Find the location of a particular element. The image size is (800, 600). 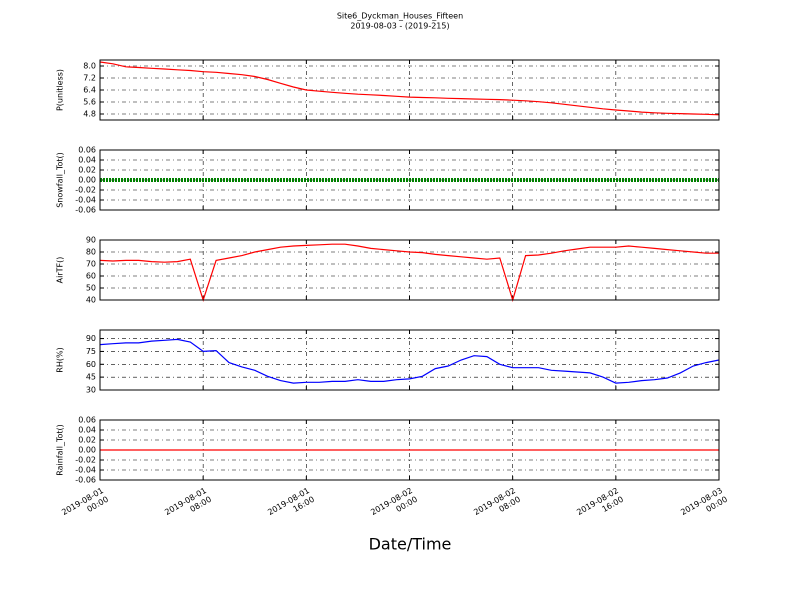

y-tick-label: 80 is located at coordinates (91, 252).